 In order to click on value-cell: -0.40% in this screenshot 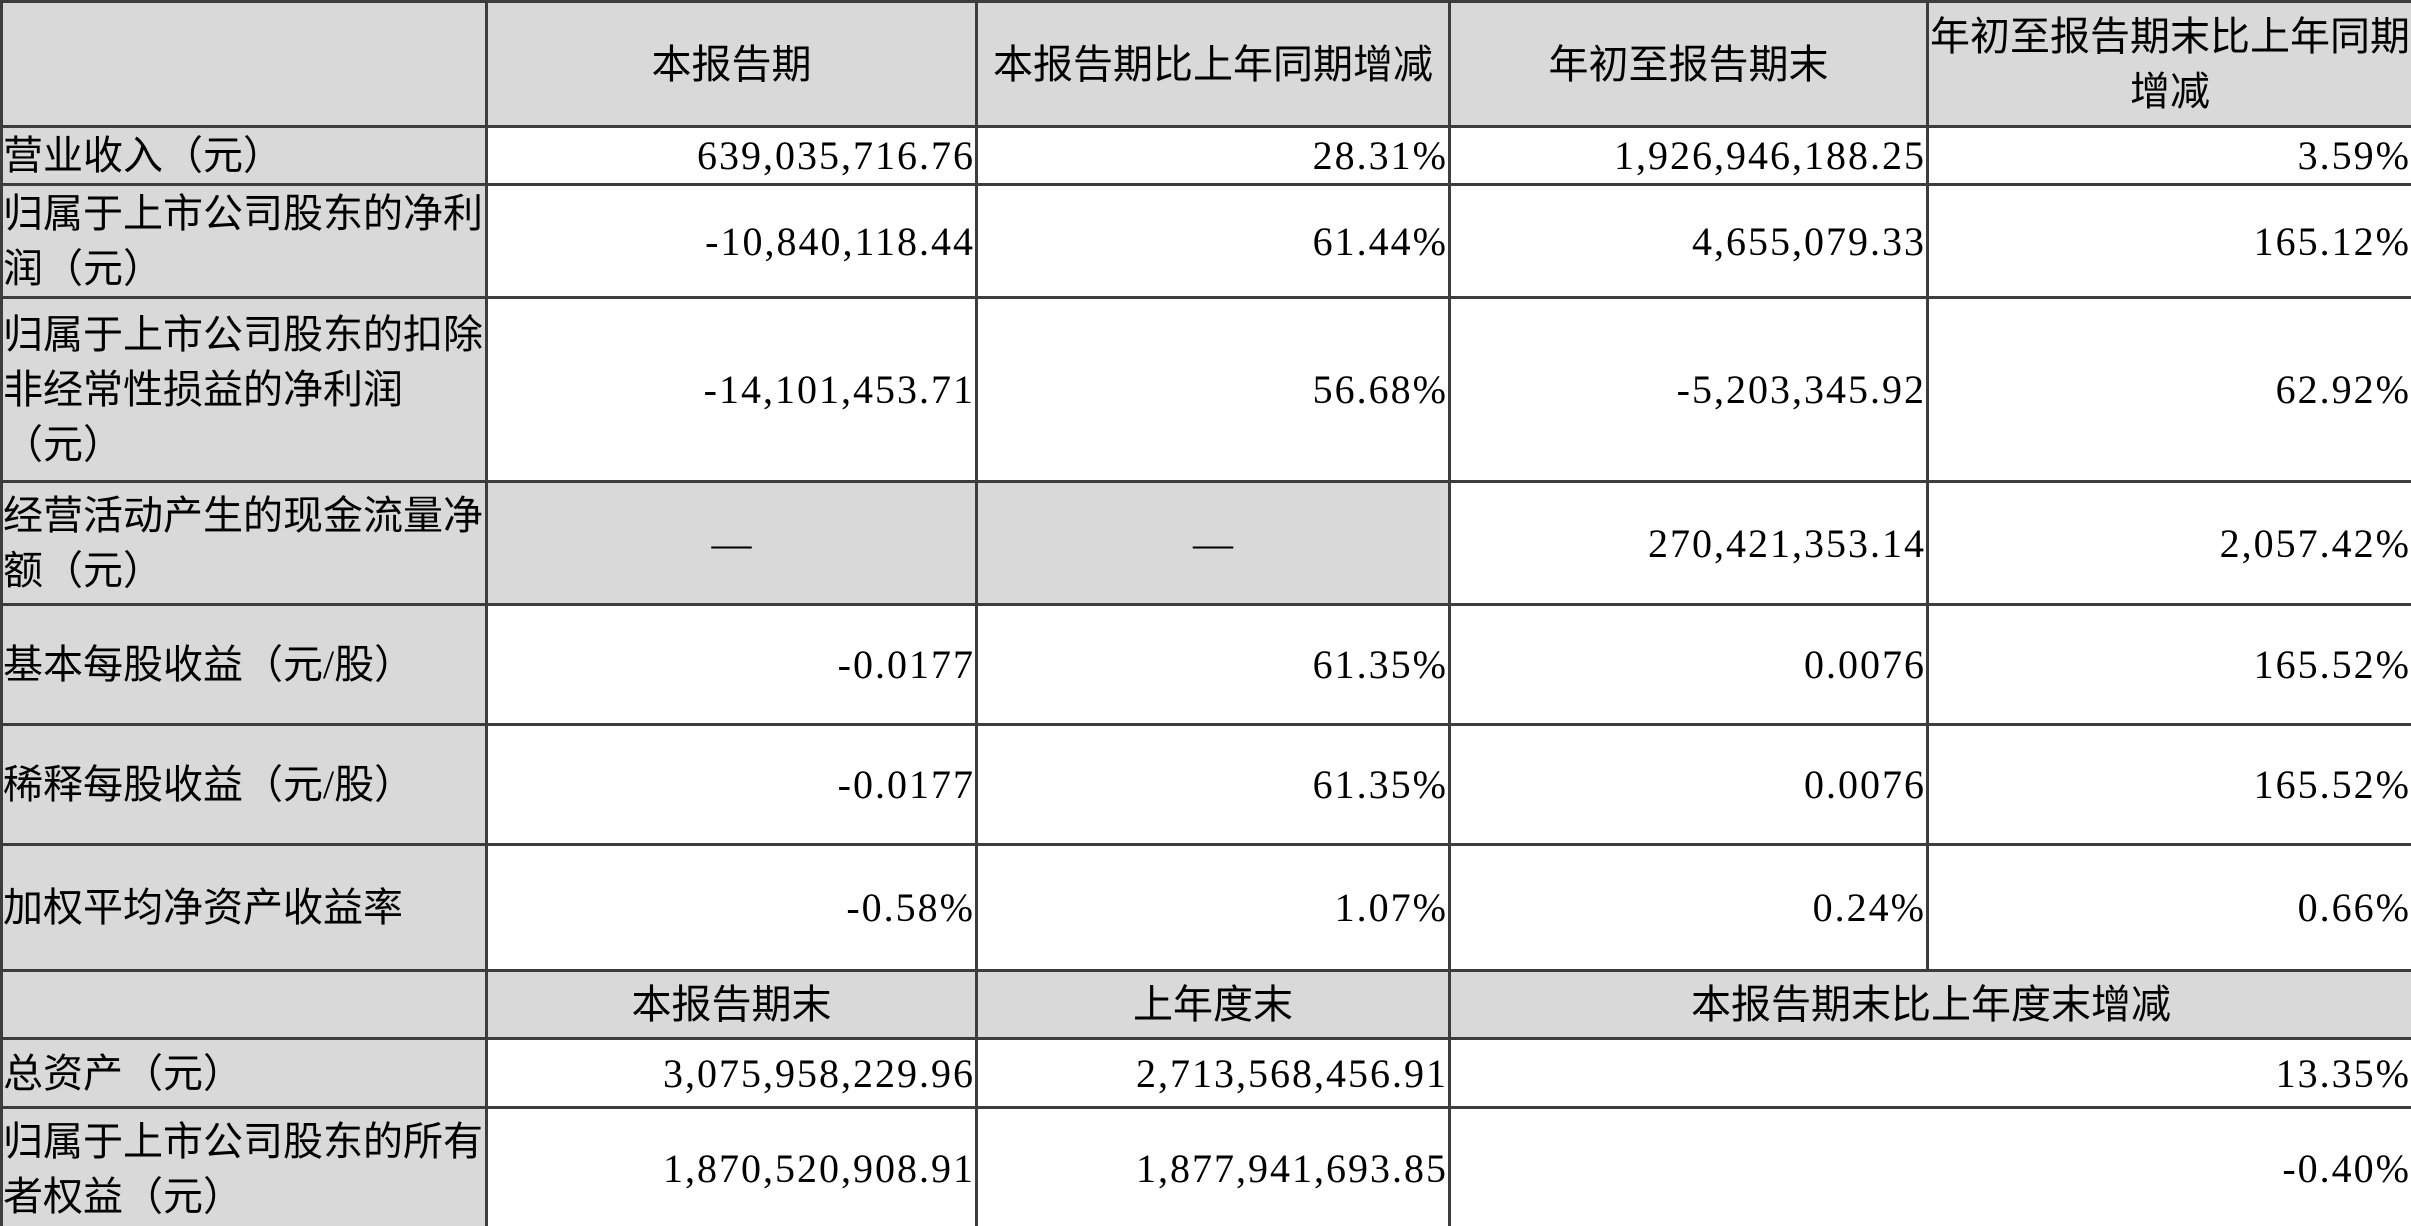, I will do `click(1929, 1166)`.